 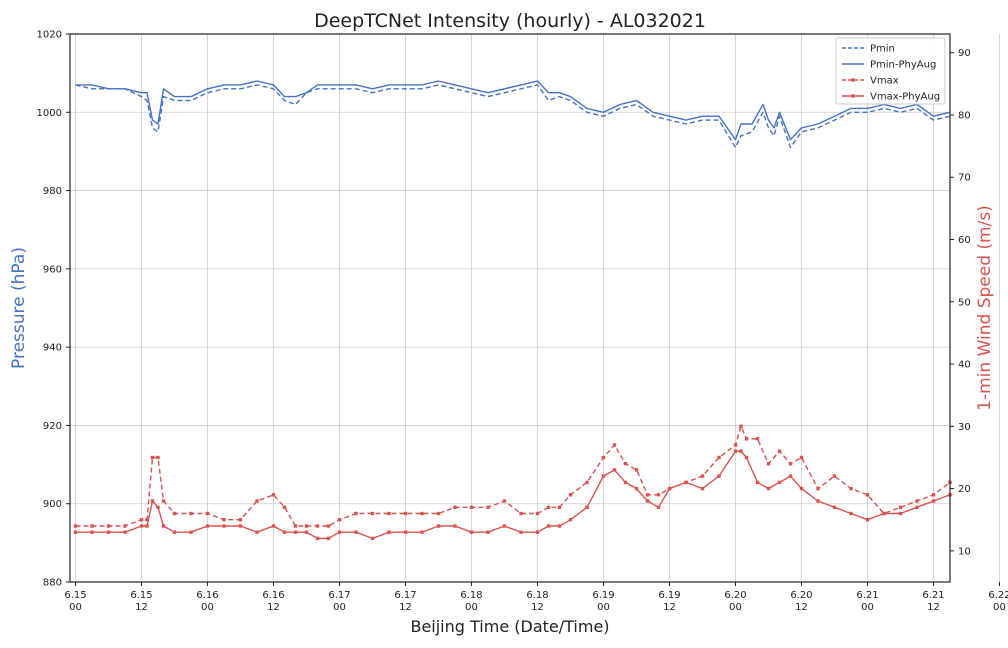 What do you see at coordinates (964, 302) in the screenshot?
I see `y-right-tick-label: 50` at bounding box center [964, 302].